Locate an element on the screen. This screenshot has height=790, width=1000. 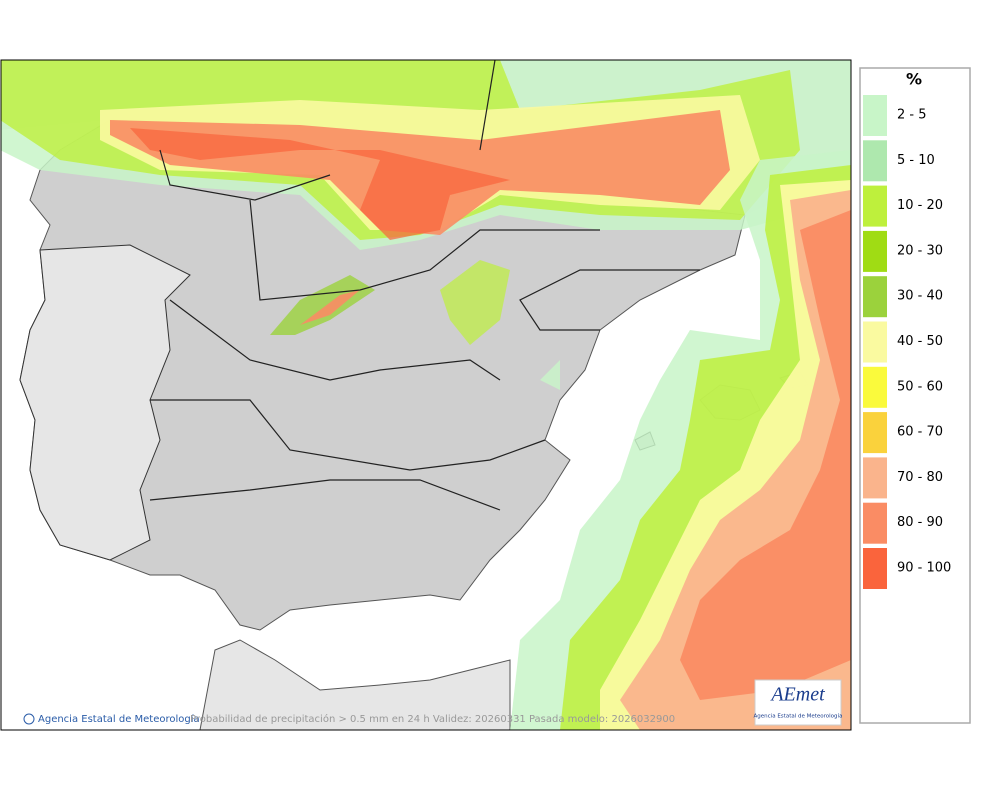
legend-label: 40 - 50 is located at coordinates (920, 341).